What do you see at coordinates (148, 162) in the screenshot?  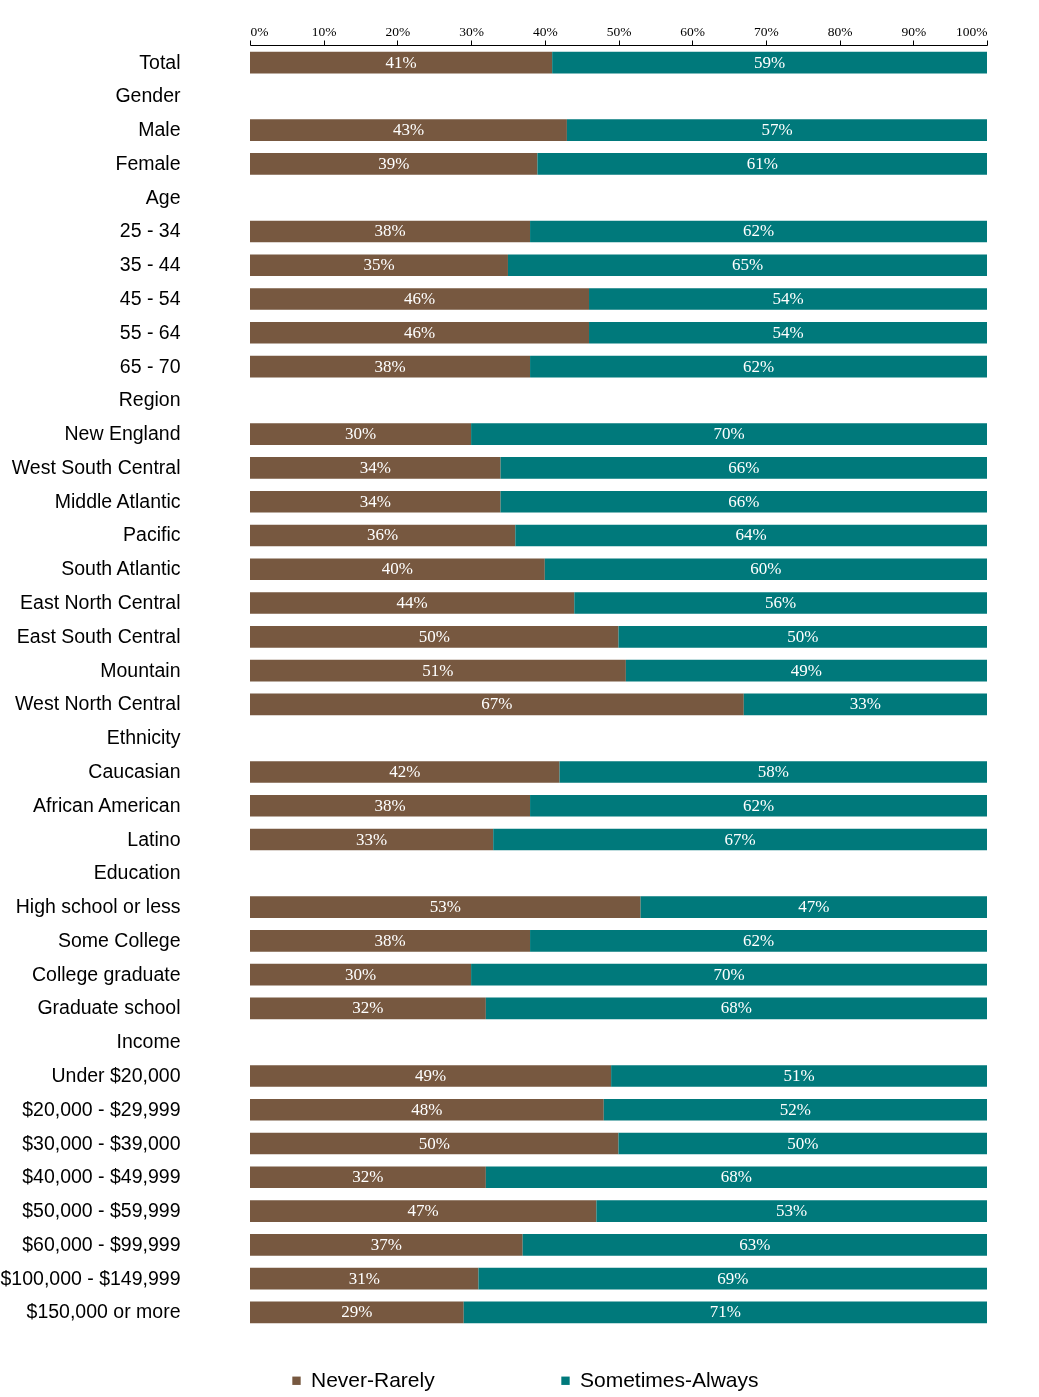 I see `y-tick-label: Female` at bounding box center [148, 162].